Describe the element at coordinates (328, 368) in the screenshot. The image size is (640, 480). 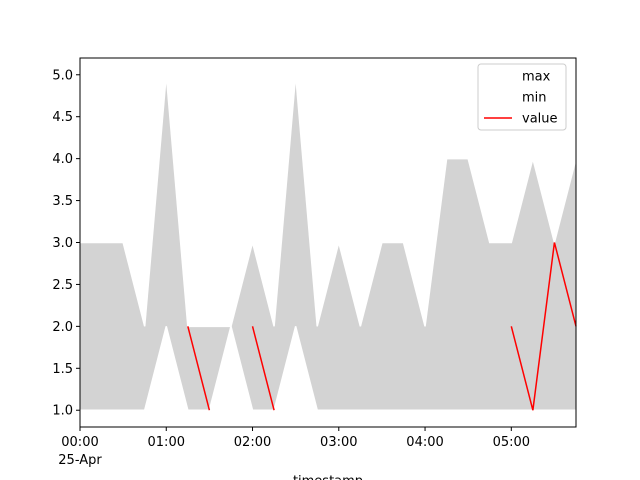
I see `series-line` at that location.